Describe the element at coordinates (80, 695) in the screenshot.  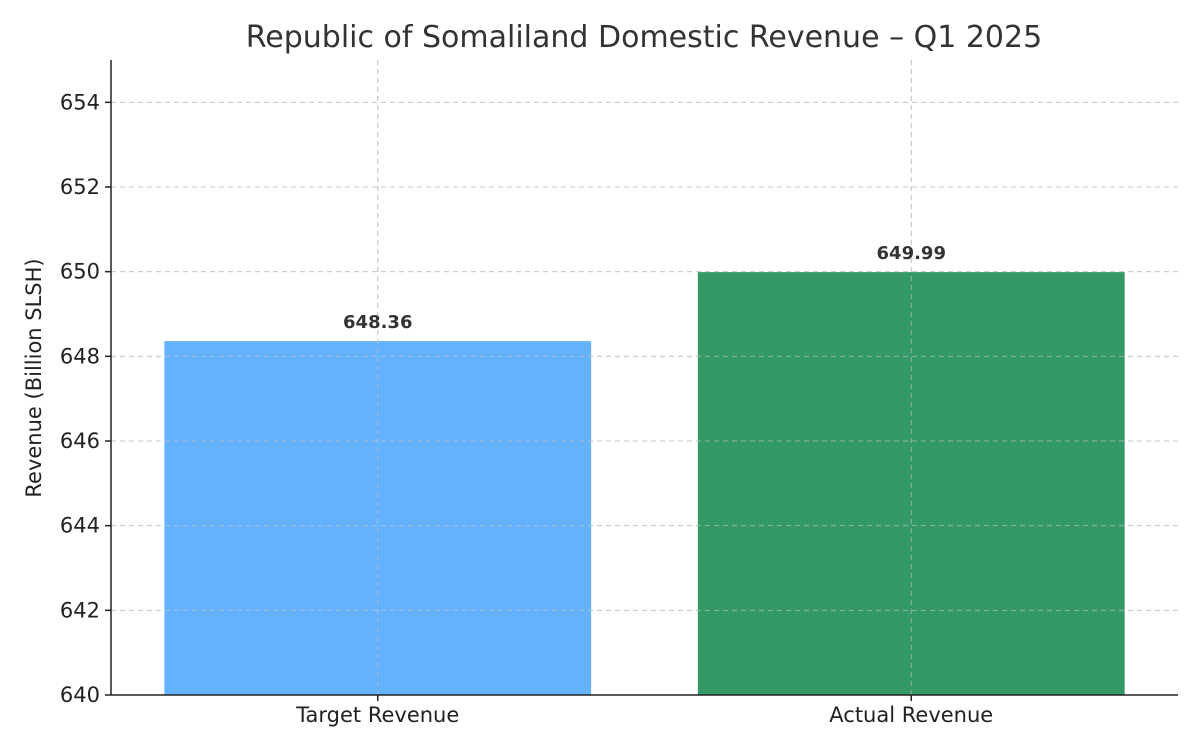
I see `y-tick-label: 640` at that location.